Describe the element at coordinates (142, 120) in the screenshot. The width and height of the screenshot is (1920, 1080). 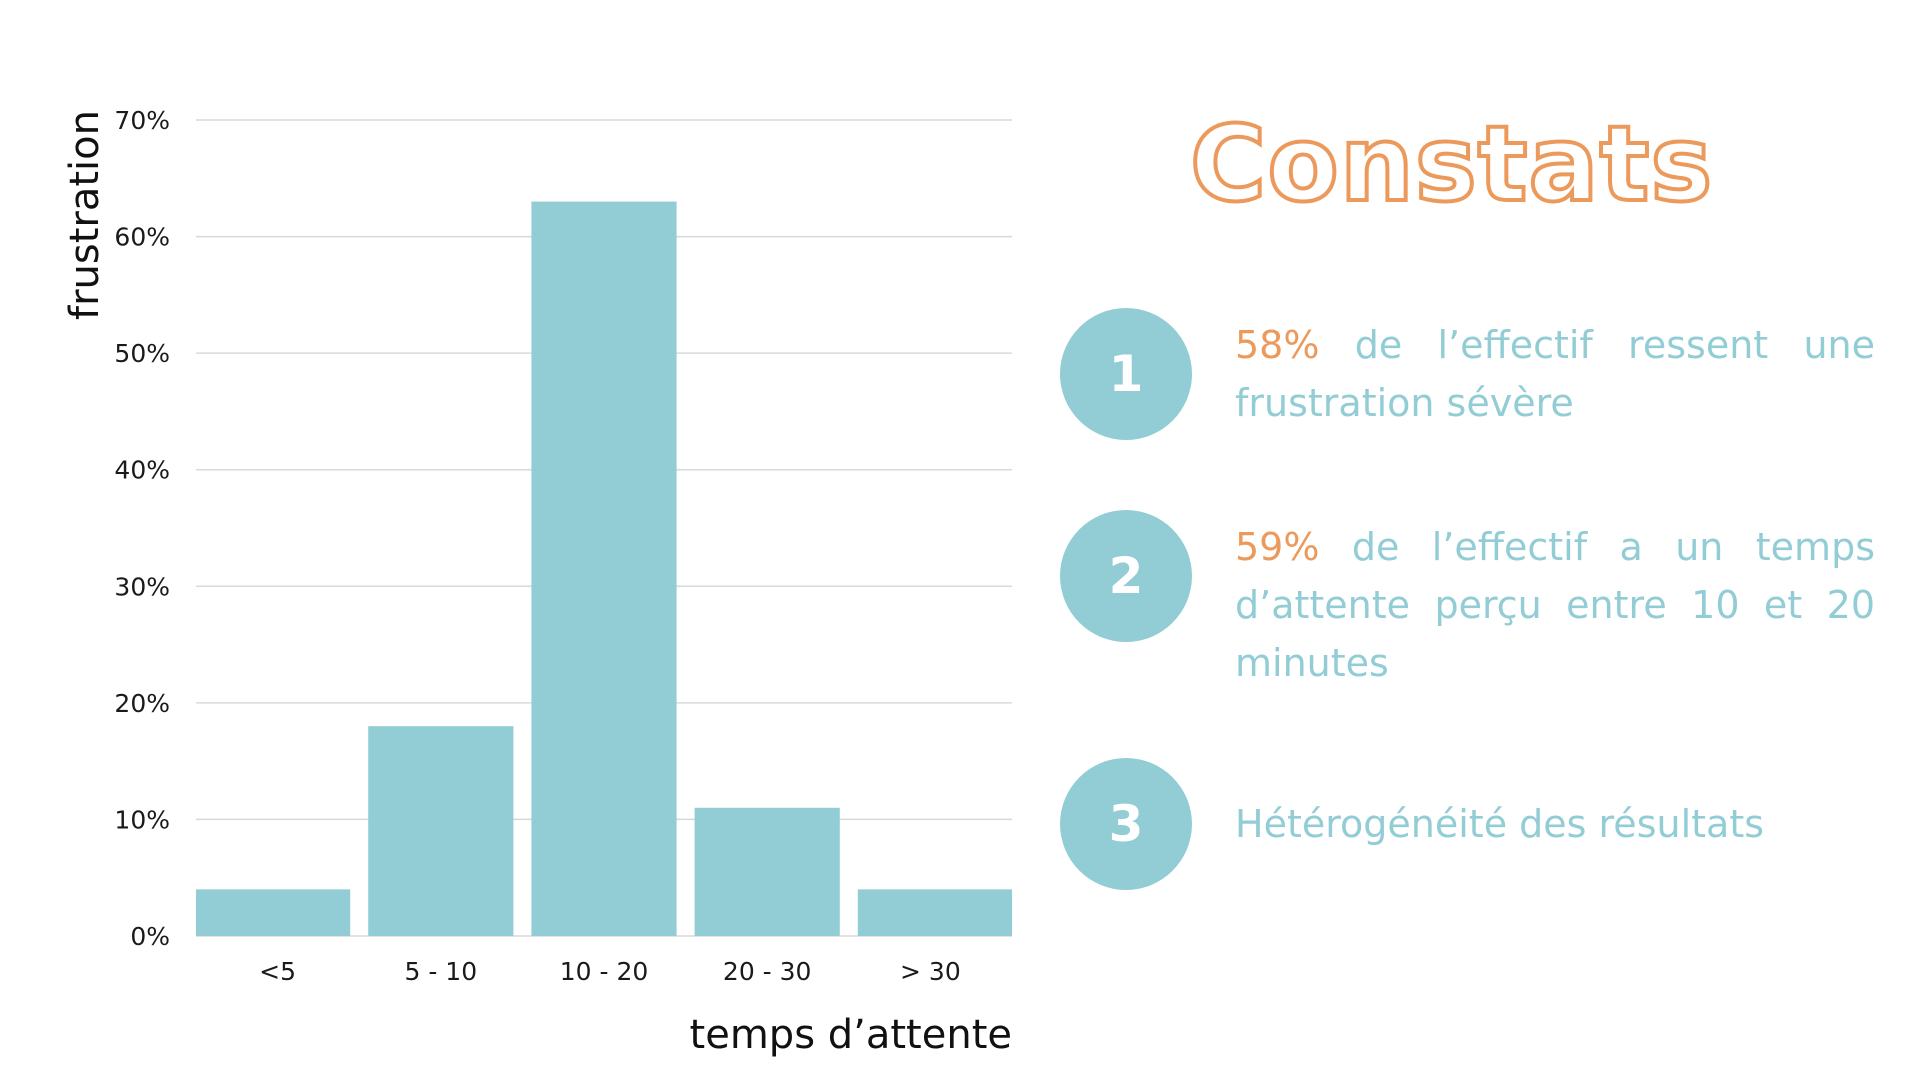
I see `y-tick-label: 70%` at that location.